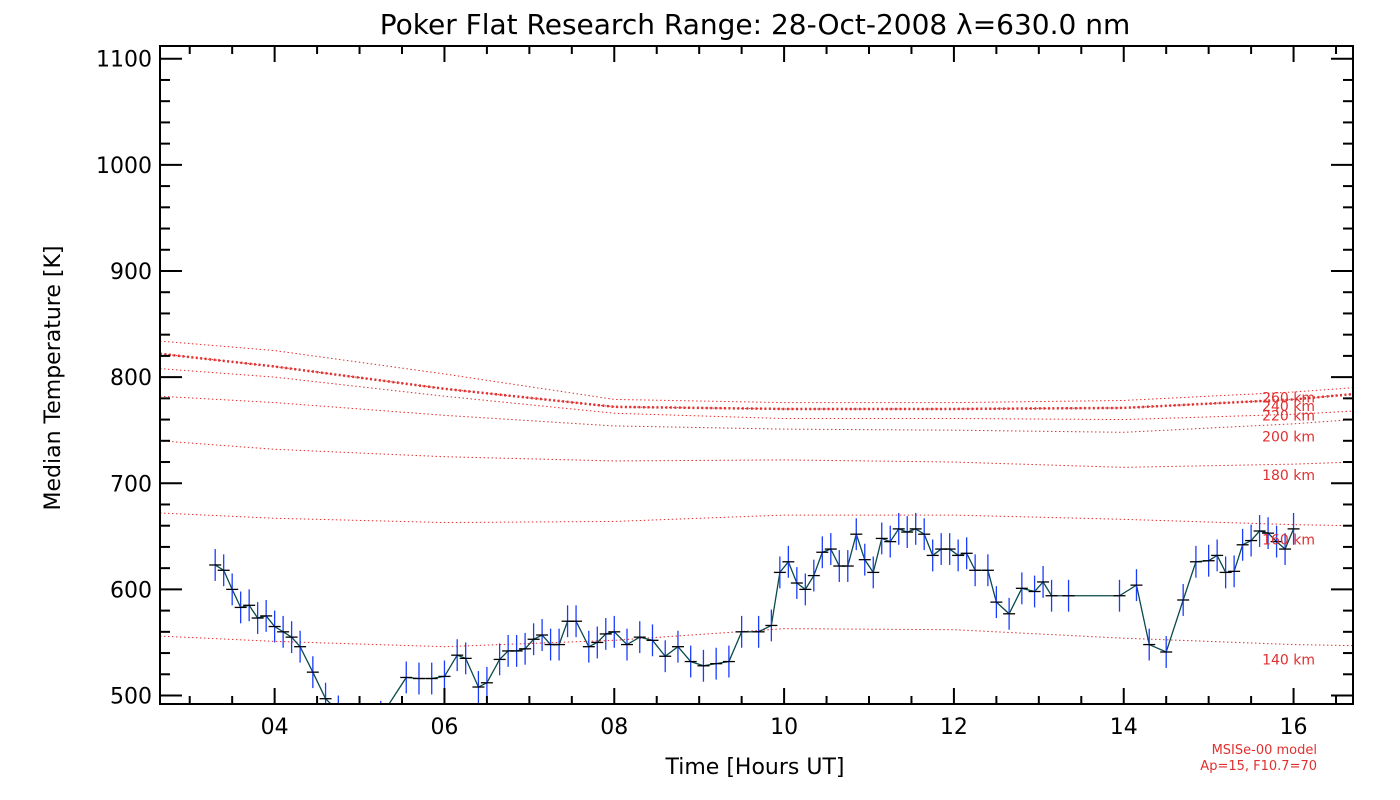 This screenshot has height=800, width=1400. Describe the element at coordinates (1124, 727) in the screenshot. I see `x-tick-label: 14` at that location.